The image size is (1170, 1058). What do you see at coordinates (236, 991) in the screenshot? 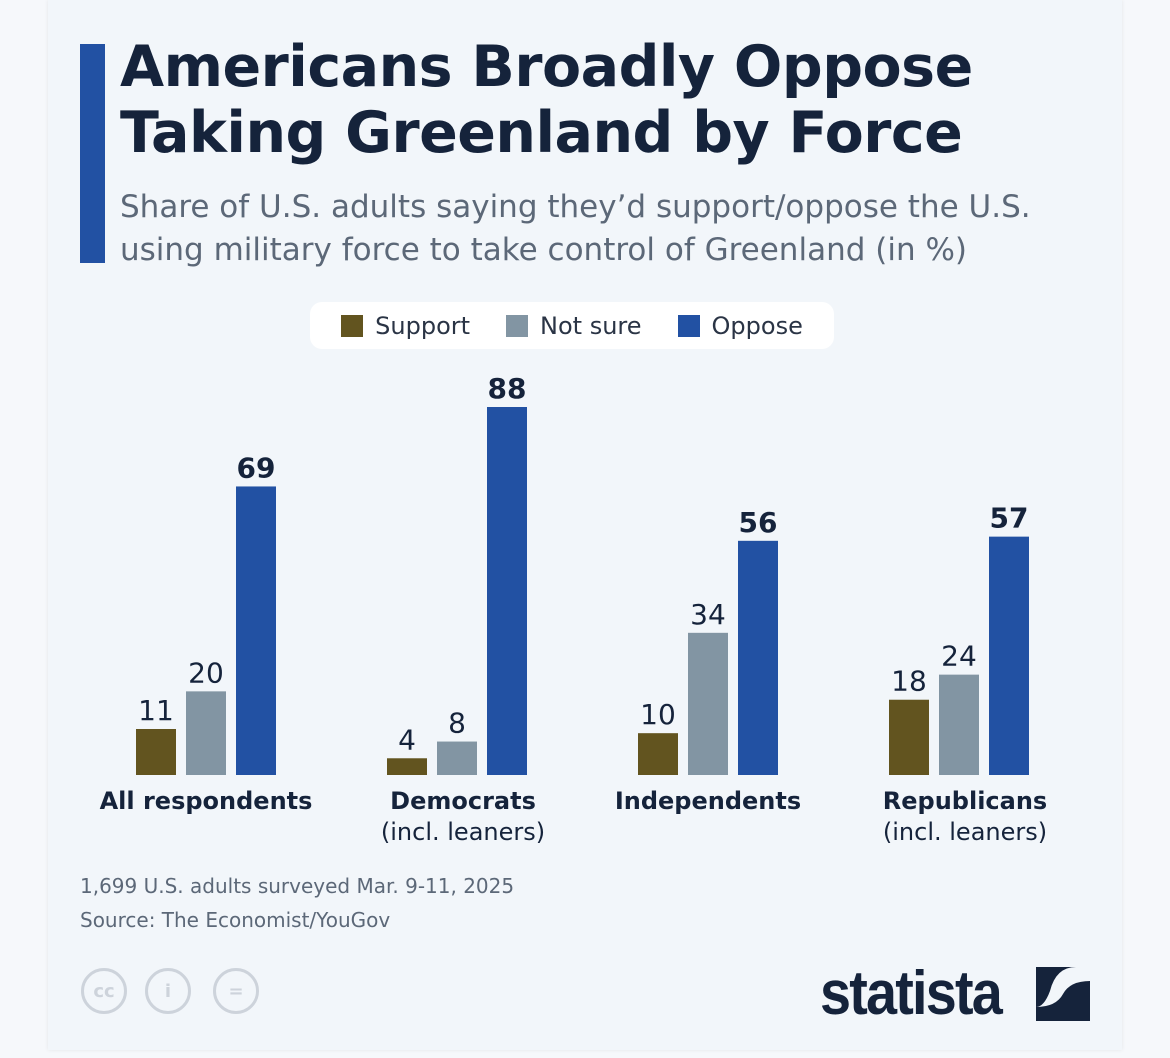
I see `no-derivatives-icon: =` at bounding box center [236, 991].